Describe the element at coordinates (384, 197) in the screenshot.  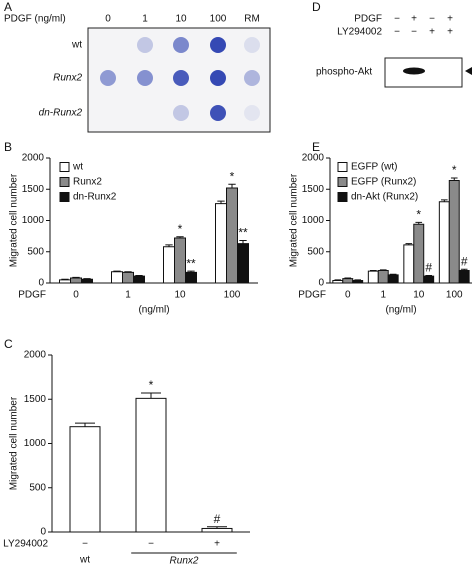
I see `legend-label: dn-Akt (Runx2)` at that location.